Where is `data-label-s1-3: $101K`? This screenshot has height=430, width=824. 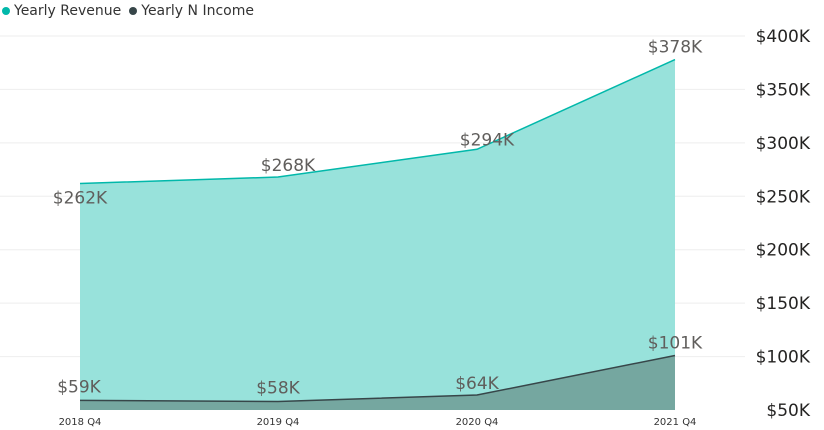 data-label-s1-3: $101K is located at coordinates (675, 344).